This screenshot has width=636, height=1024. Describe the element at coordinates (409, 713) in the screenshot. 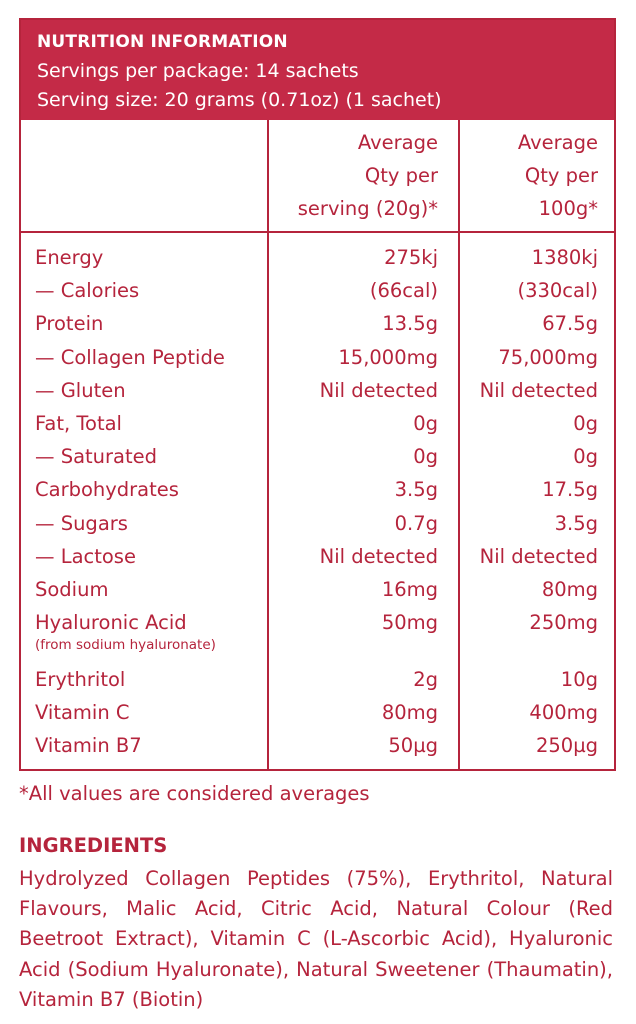

I see `per-serving-value: 80mg` at that location.